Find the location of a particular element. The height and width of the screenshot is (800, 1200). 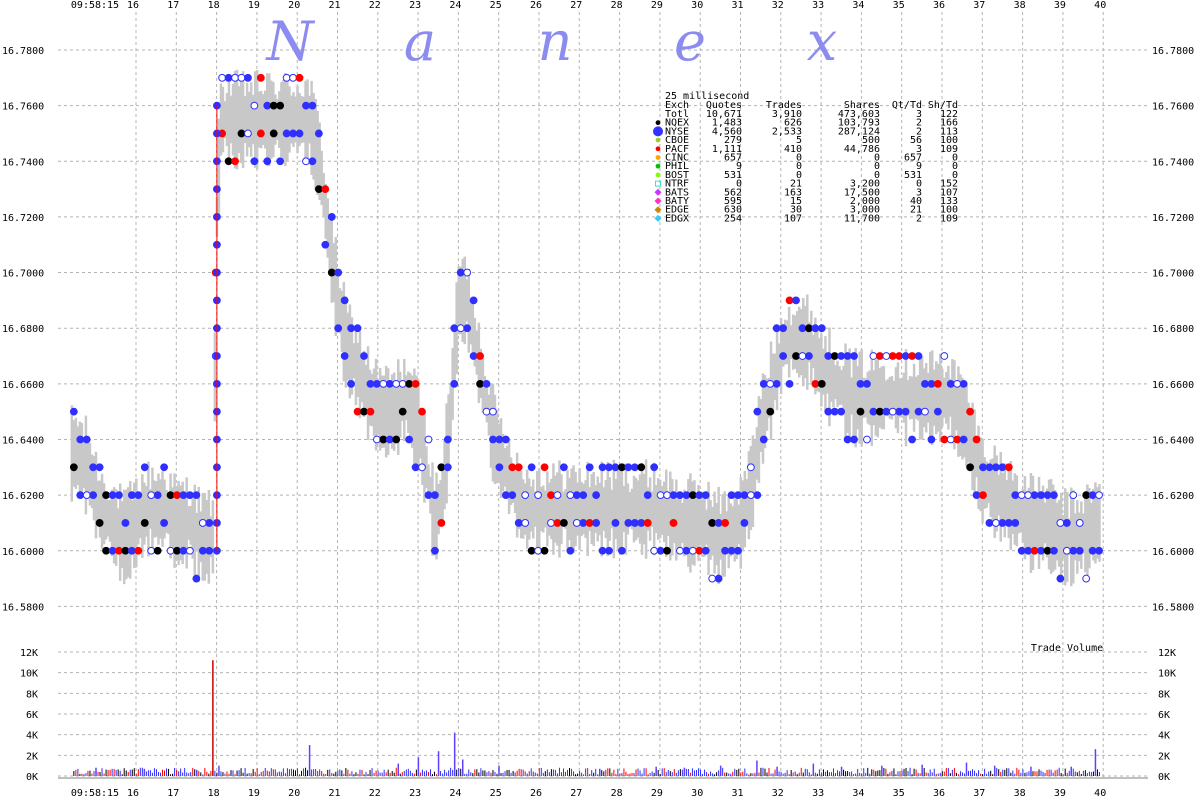

price-tick-label-right: 16.7800 is located at coordinates (1173, 51).